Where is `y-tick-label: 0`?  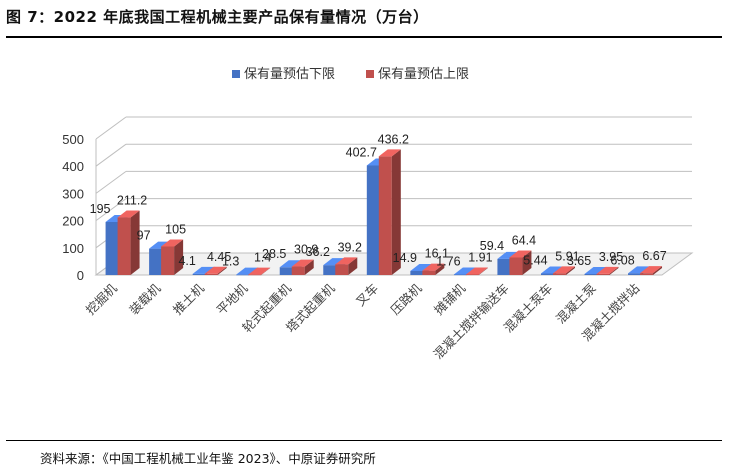 y-tick-label: 0 is located at coordinates (80, 275).